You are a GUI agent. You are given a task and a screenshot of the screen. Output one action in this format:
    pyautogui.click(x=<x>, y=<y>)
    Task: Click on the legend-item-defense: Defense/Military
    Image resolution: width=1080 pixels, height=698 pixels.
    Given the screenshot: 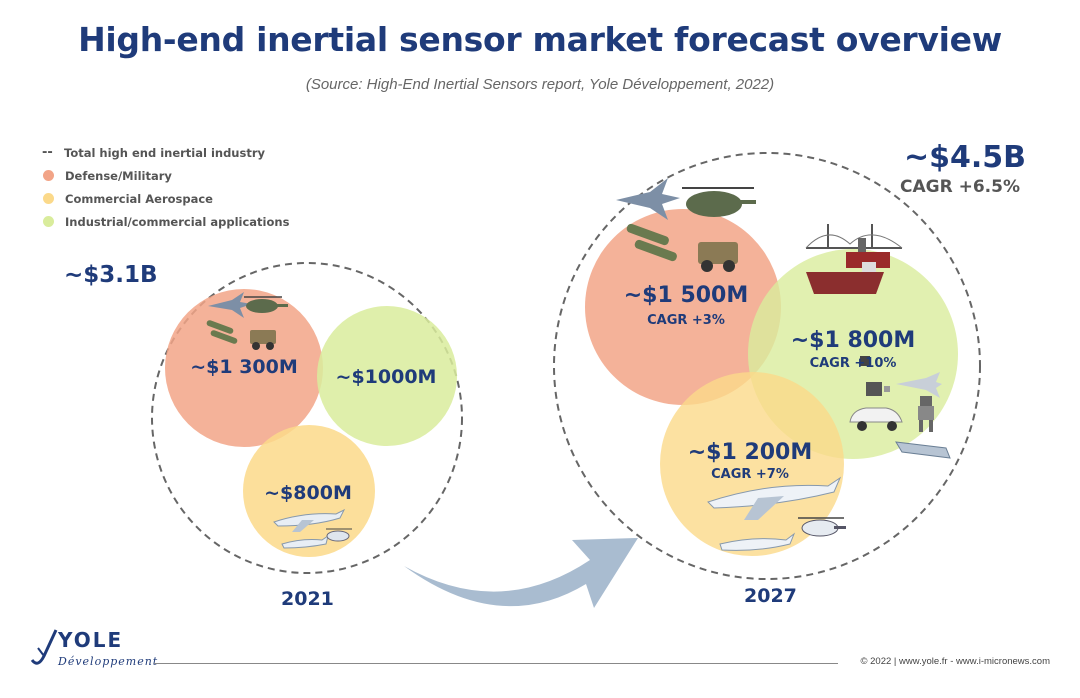 What is the action you would take?
    pyautogui.click(x=165, y=175)
    